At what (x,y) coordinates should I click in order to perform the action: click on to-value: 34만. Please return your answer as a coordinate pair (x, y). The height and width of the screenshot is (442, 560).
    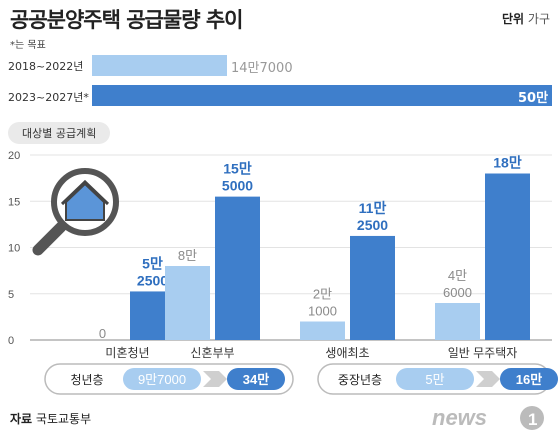
    Looking at the image, I should click on (256, 379).